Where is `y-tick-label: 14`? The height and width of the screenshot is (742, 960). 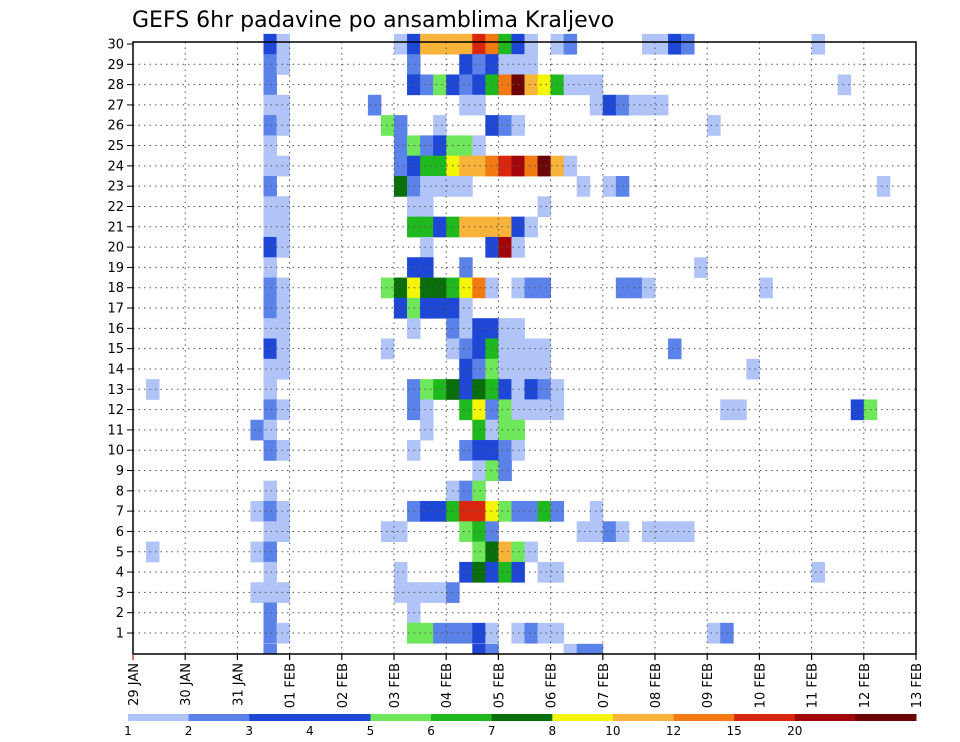 y-tick-label: 14 is located at coordinates (115, 369).